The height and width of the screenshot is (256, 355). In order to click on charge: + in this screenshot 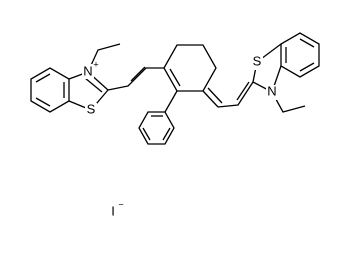, I will do `click(95, 64)`.